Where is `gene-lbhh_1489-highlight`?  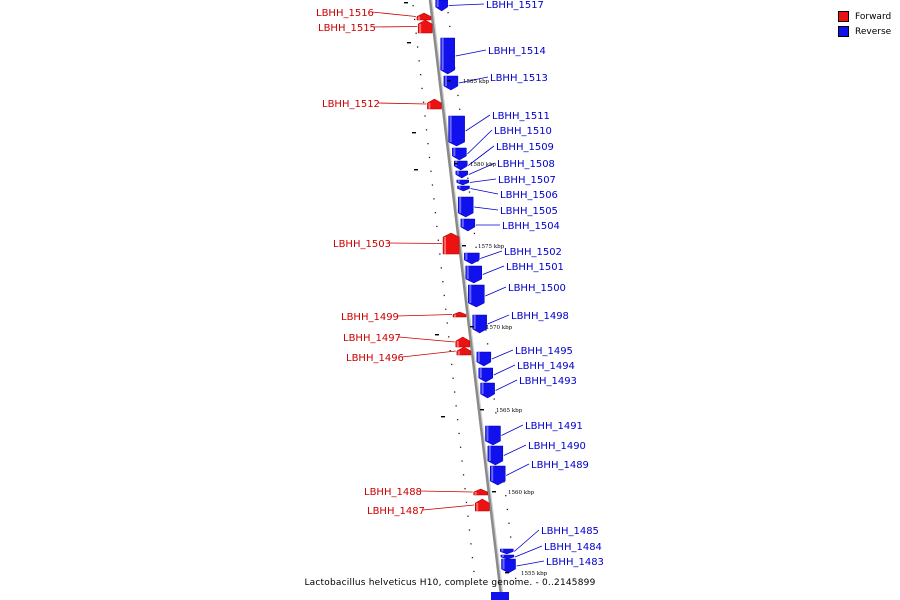
gene-lbhh_1489-highlight is located at coordinates (492, 473).